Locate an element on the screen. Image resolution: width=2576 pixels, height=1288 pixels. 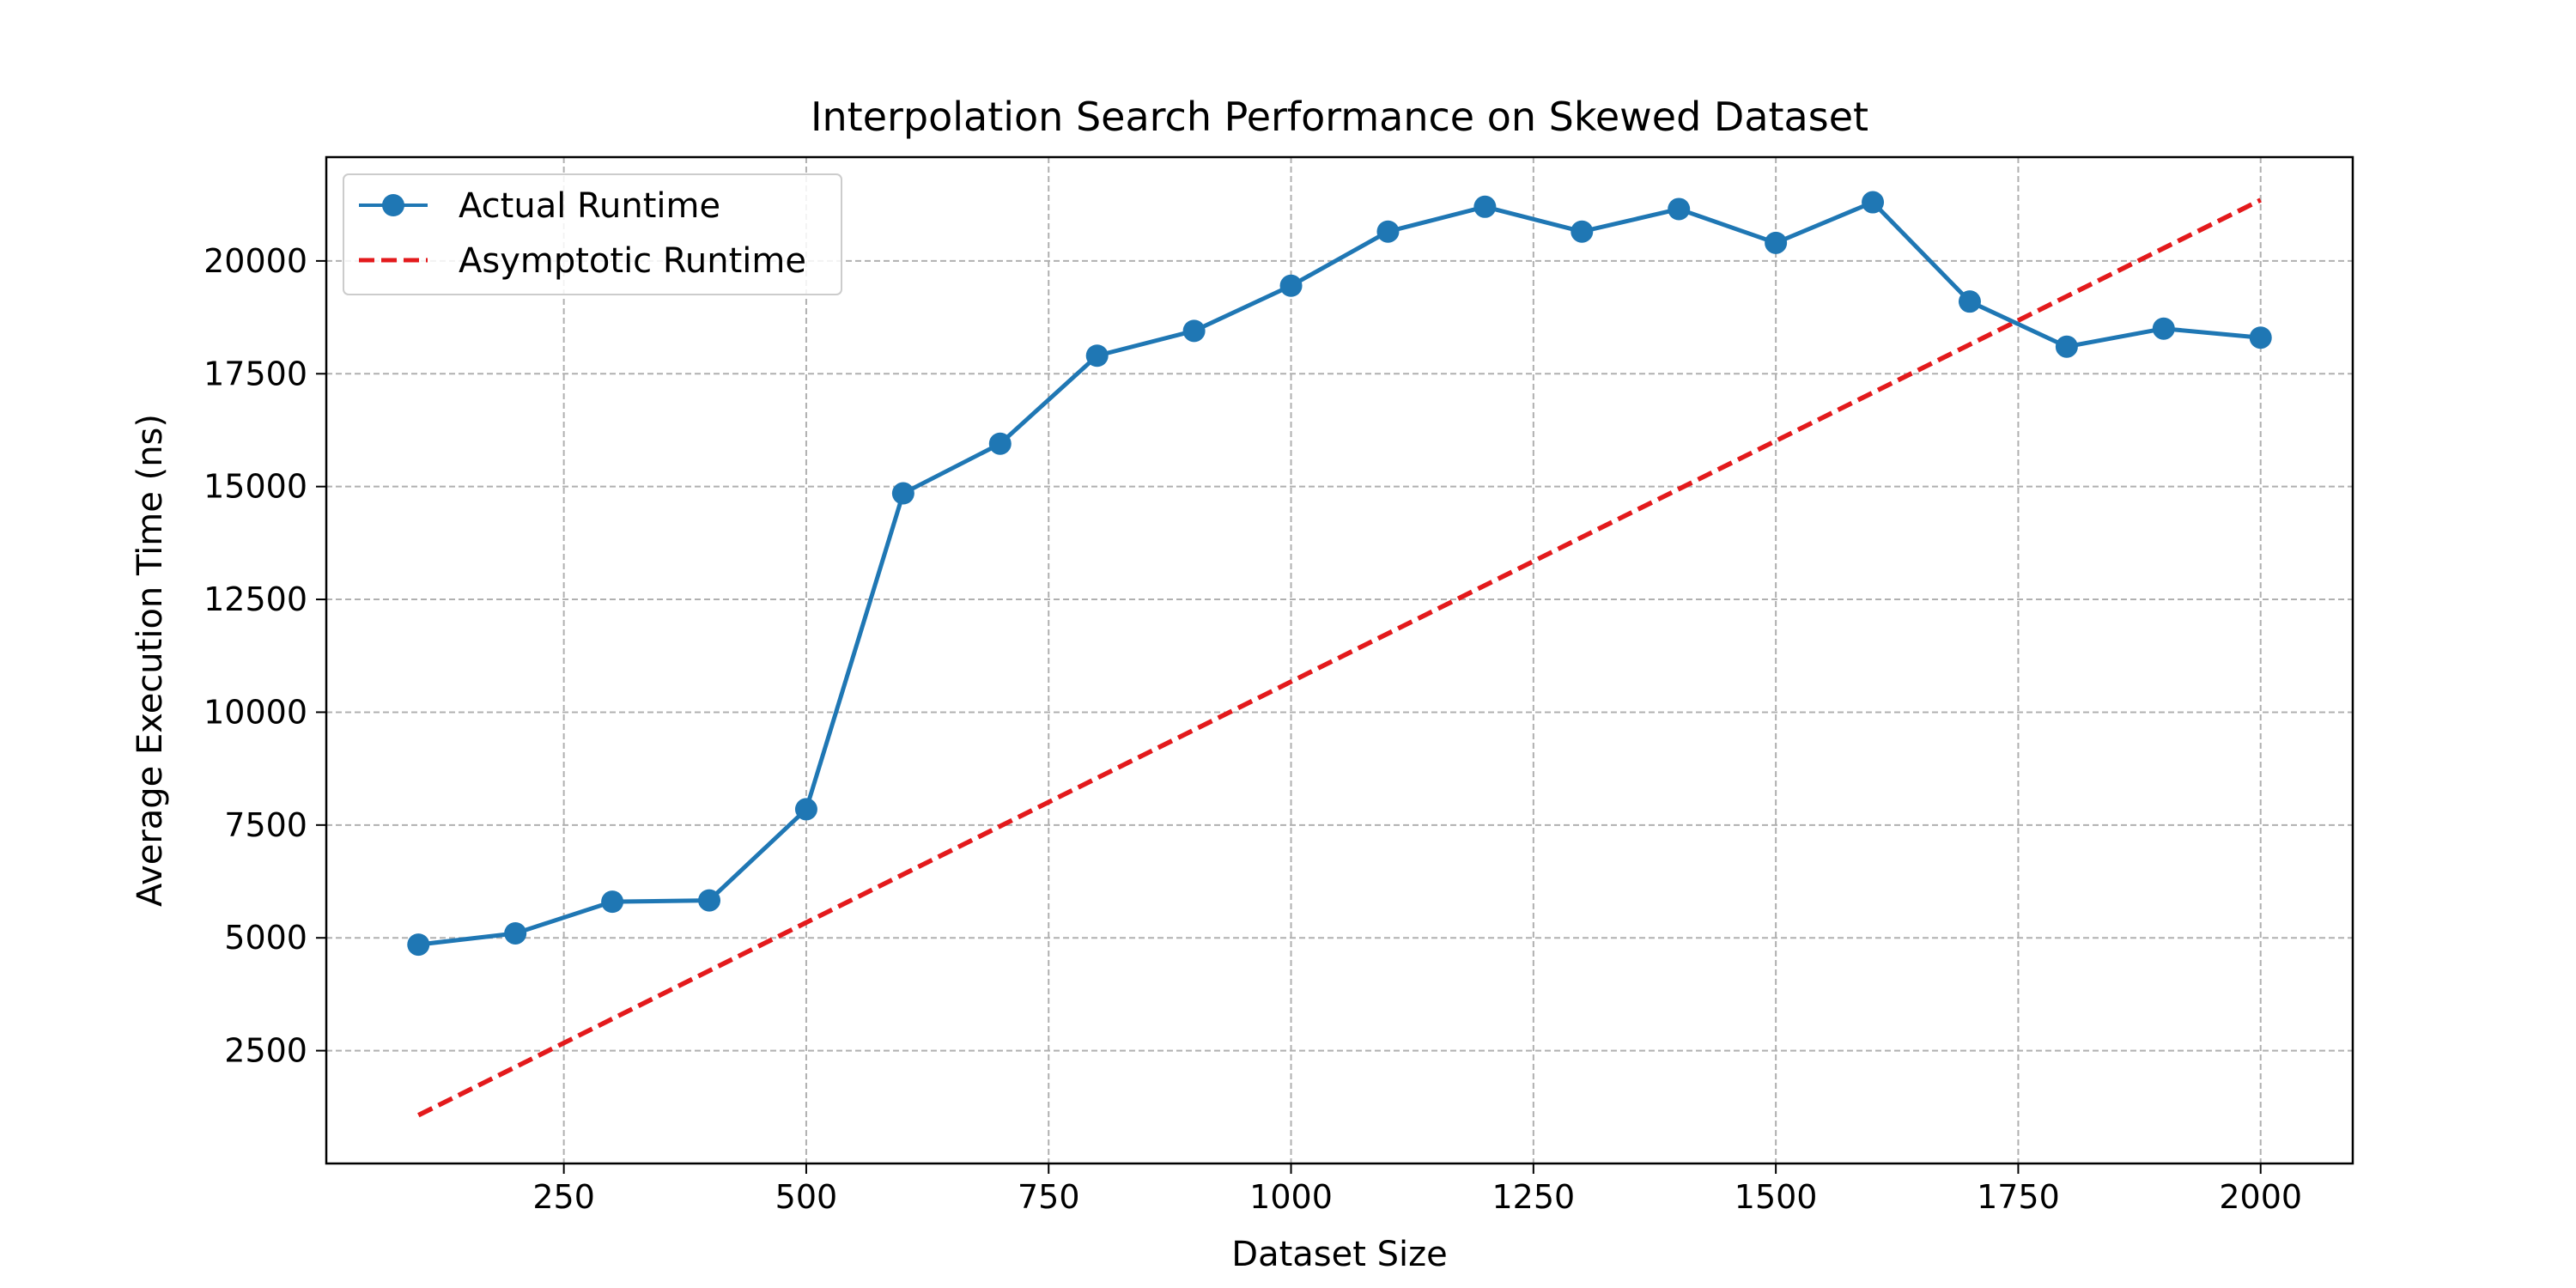
y-tick-label: 15000 is located at coordinates (255, 487).